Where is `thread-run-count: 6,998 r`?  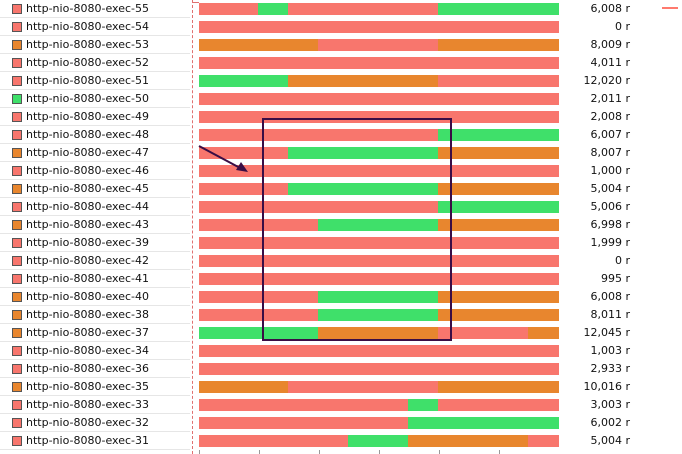 thread-run-count: 6,998 r is located at coordinates (610, 224).